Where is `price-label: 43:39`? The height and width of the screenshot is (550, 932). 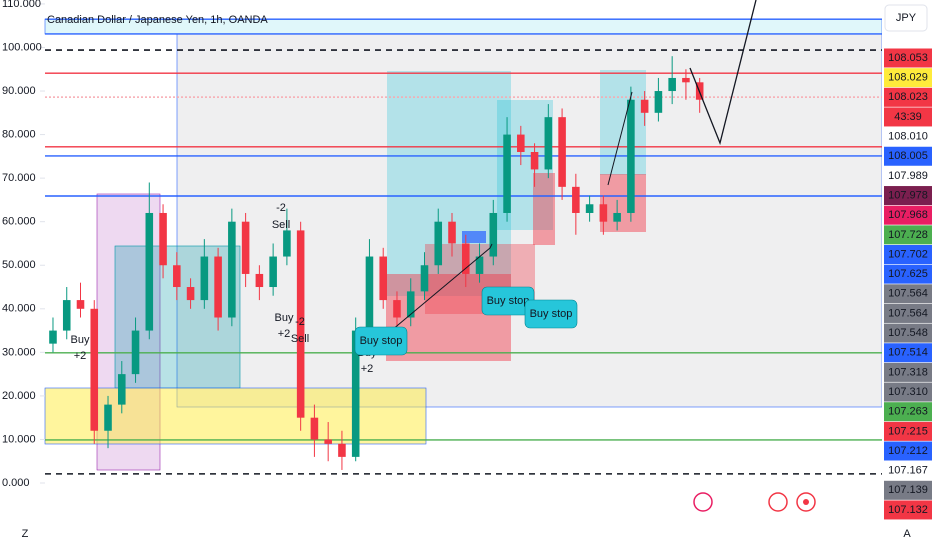 price-label: 43:39 is located at coordinates (908, 117).